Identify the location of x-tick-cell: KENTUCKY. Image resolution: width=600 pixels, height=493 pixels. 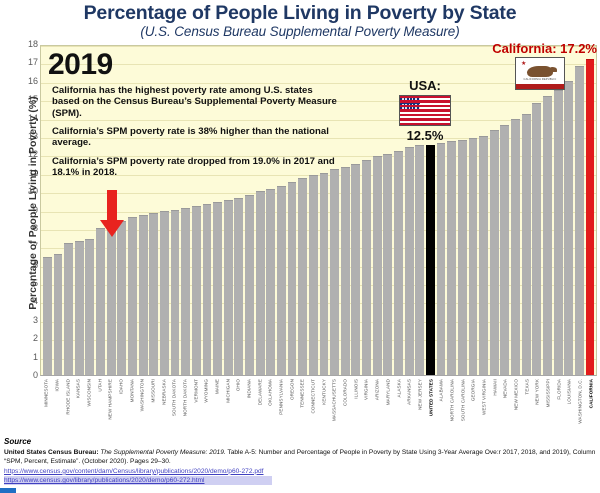
(323, 408).